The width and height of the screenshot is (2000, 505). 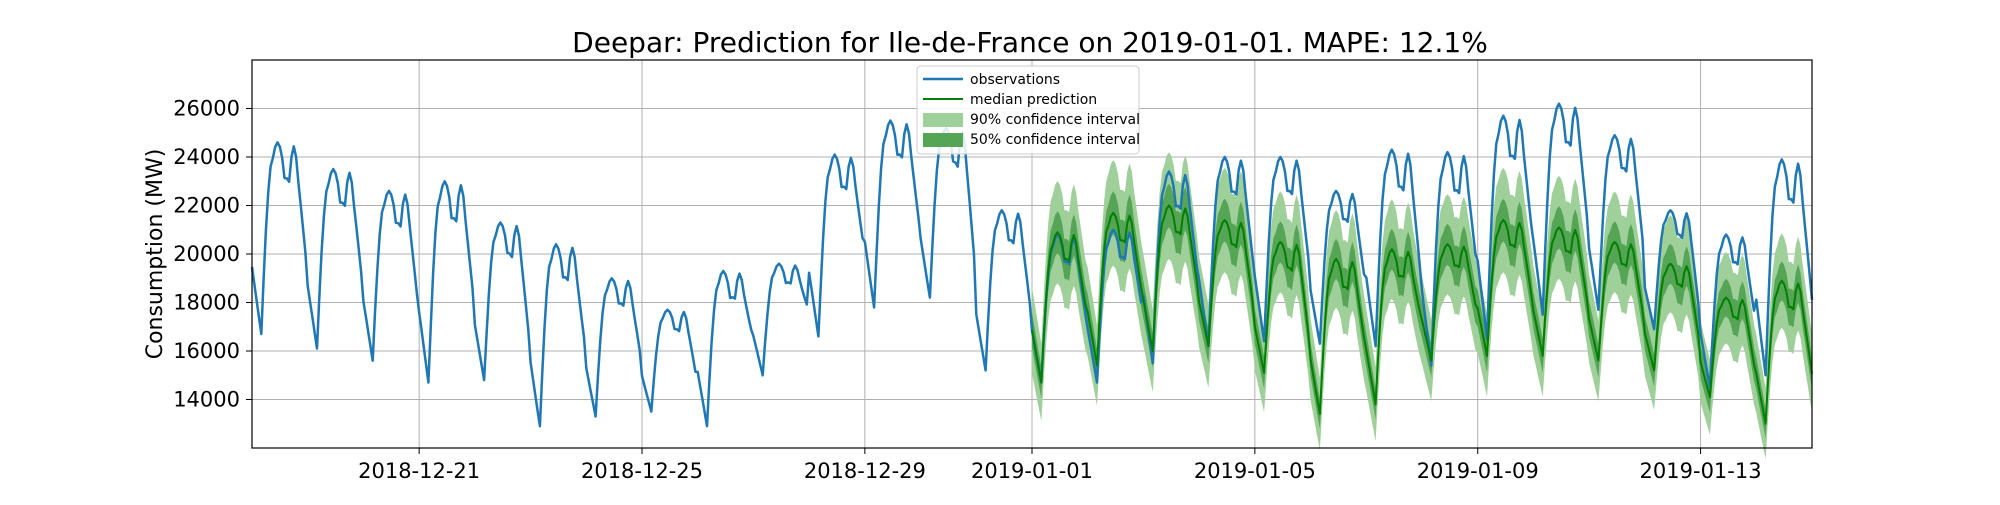 What do you see at coordinates (206, 109) in the screenshot?
I see `y-tick-label: 26000` at bounding box center [206, 109].